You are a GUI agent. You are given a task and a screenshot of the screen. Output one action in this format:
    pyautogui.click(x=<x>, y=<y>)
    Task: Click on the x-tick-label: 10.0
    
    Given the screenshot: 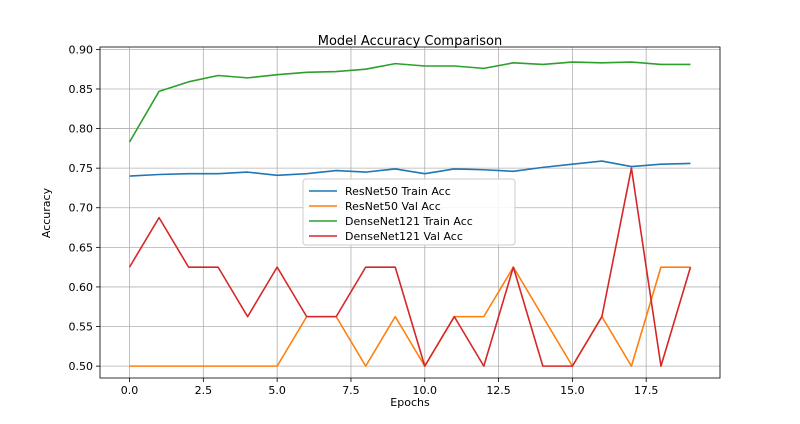 What is the action you would take?
    pyautogui.click(x=425, y=390)
    